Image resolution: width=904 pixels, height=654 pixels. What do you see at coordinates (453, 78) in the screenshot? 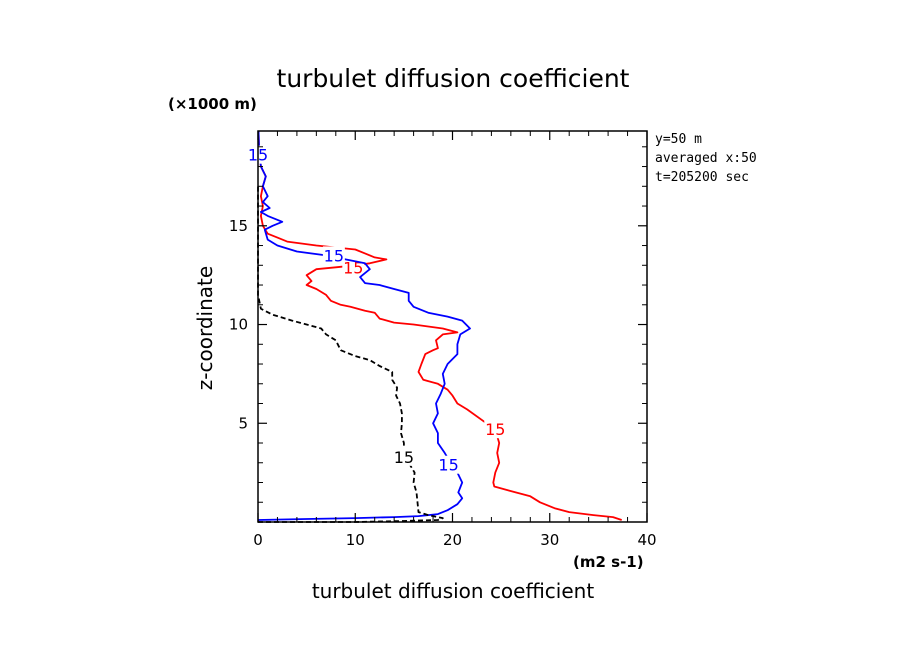
I see `chart-title: turbulet diffusion coefficient` at bounding box center [453, 78].